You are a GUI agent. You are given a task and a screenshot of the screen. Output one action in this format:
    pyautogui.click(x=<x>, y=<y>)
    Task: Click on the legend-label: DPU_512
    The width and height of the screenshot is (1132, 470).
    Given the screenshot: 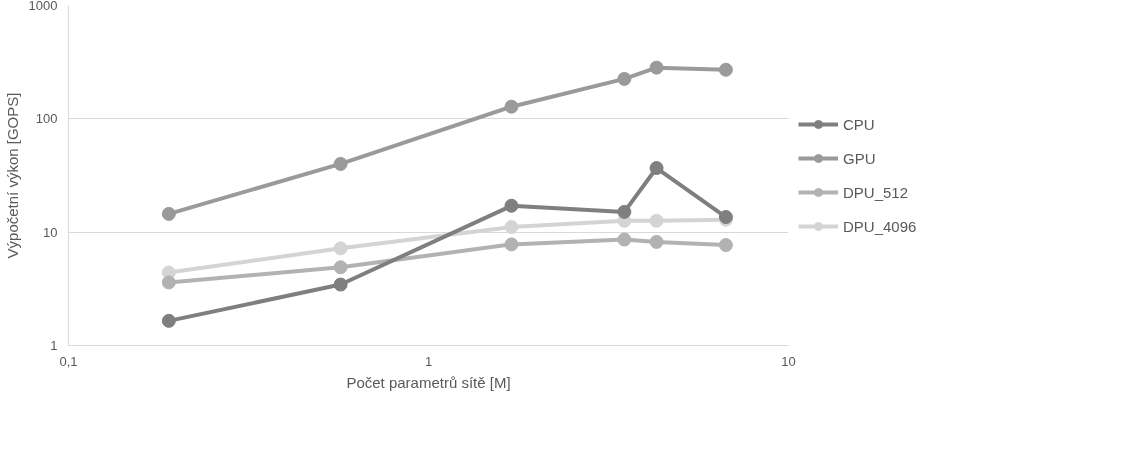 What is the action you would take?
    pyautogui.click(x=876, y=192)
    